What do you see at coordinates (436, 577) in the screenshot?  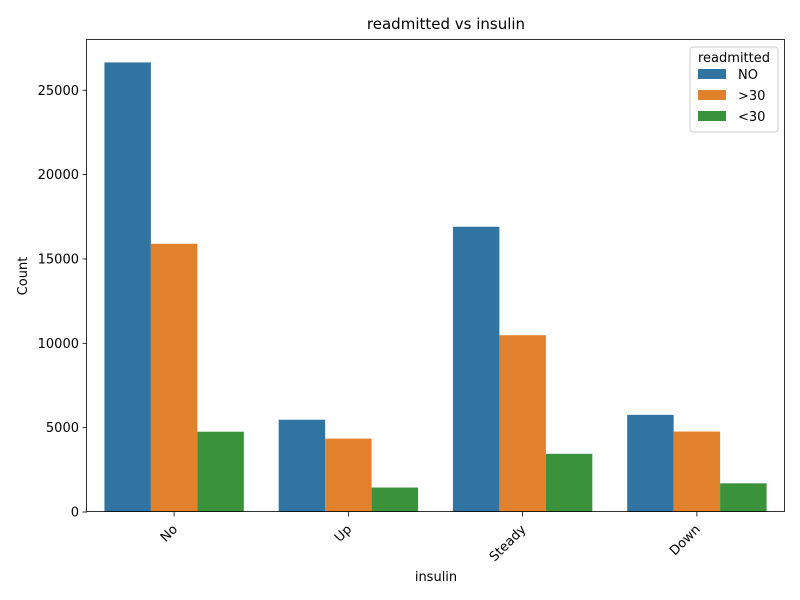 I see `x-axis-label: insulin` at bounding box center [436, 577].